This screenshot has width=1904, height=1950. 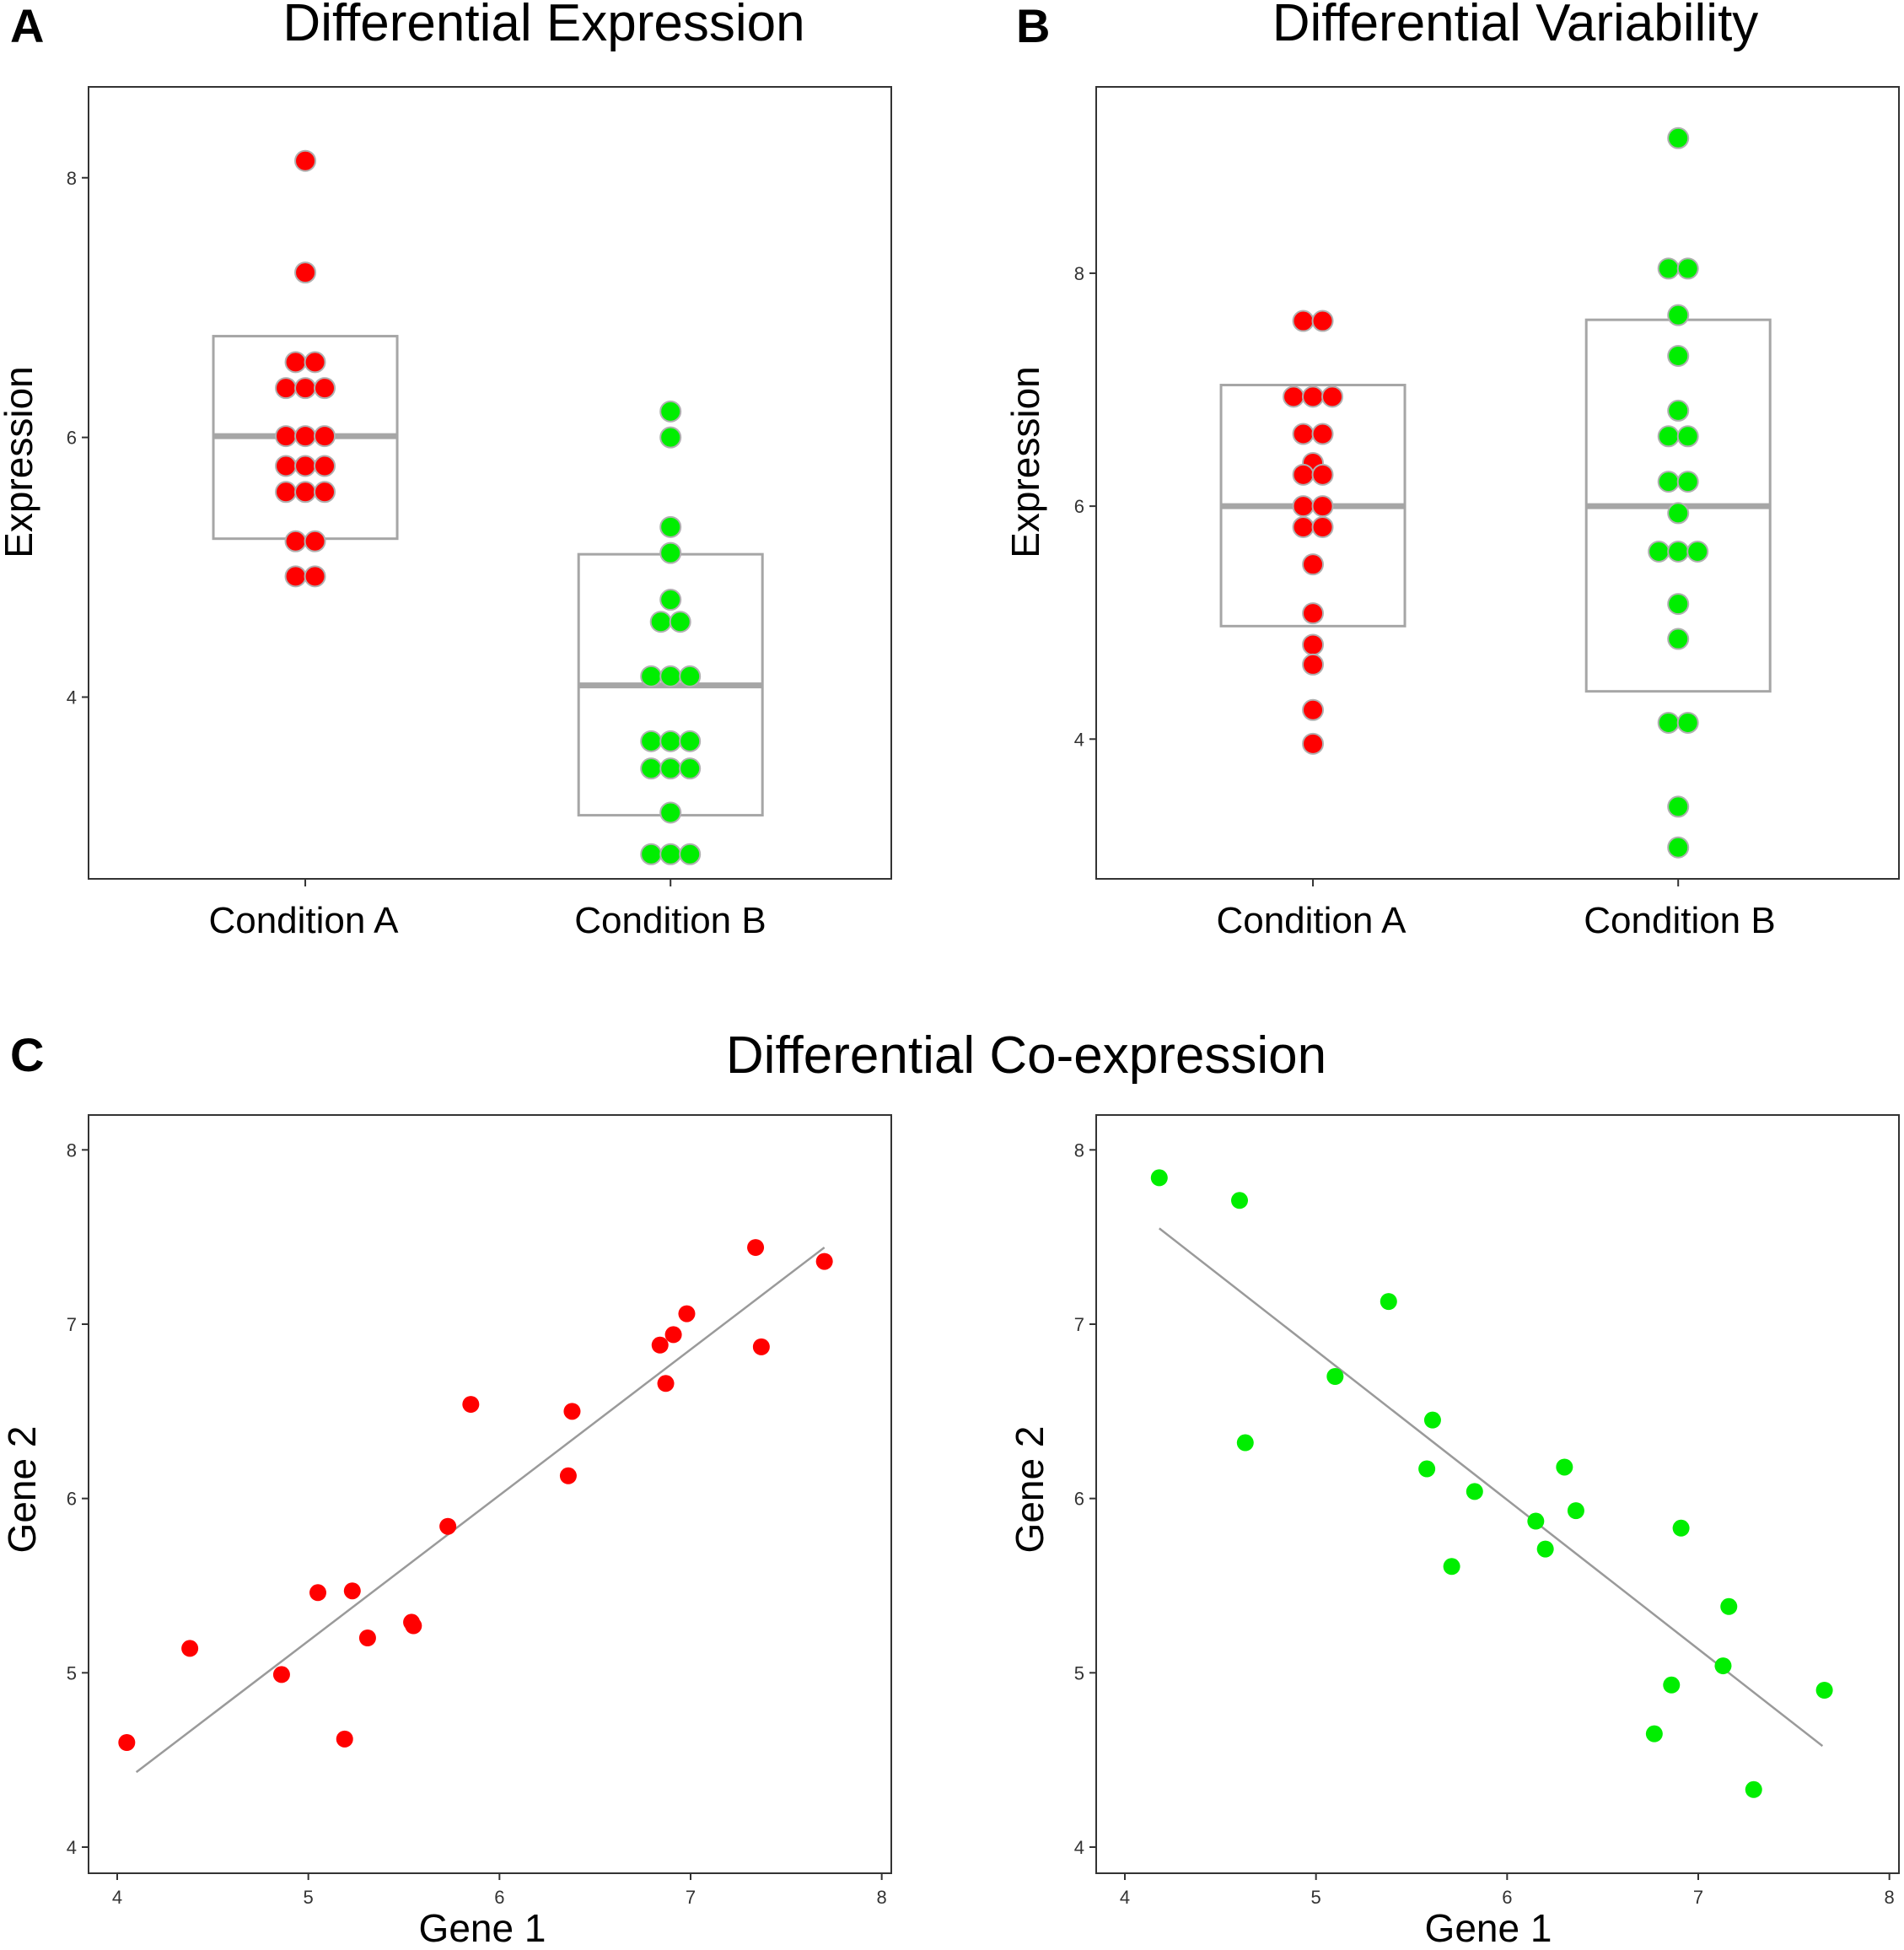 I want to click on category-label-condition-b: Condition B, so click(x=670, y=920).